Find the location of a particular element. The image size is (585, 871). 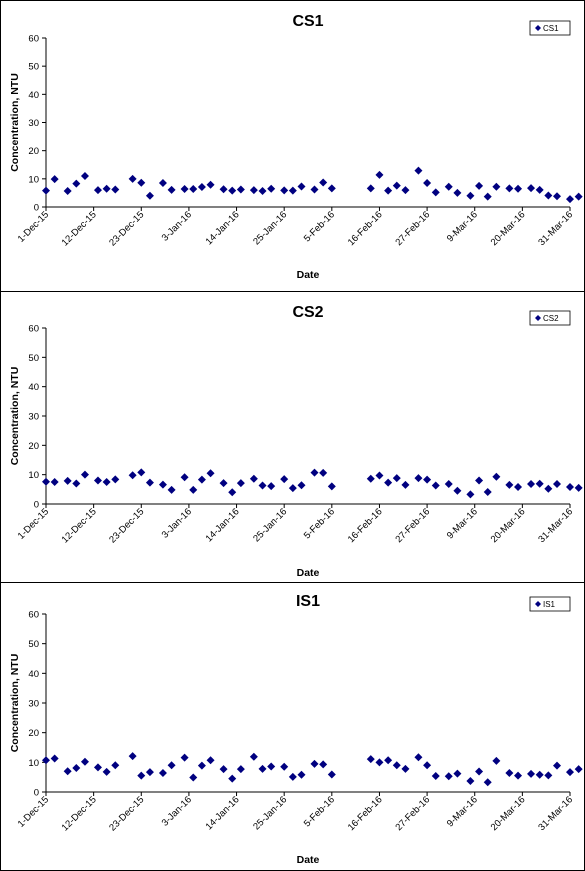

x-tick-label: 25-Jan-16 is located at coordinates (270, 813).